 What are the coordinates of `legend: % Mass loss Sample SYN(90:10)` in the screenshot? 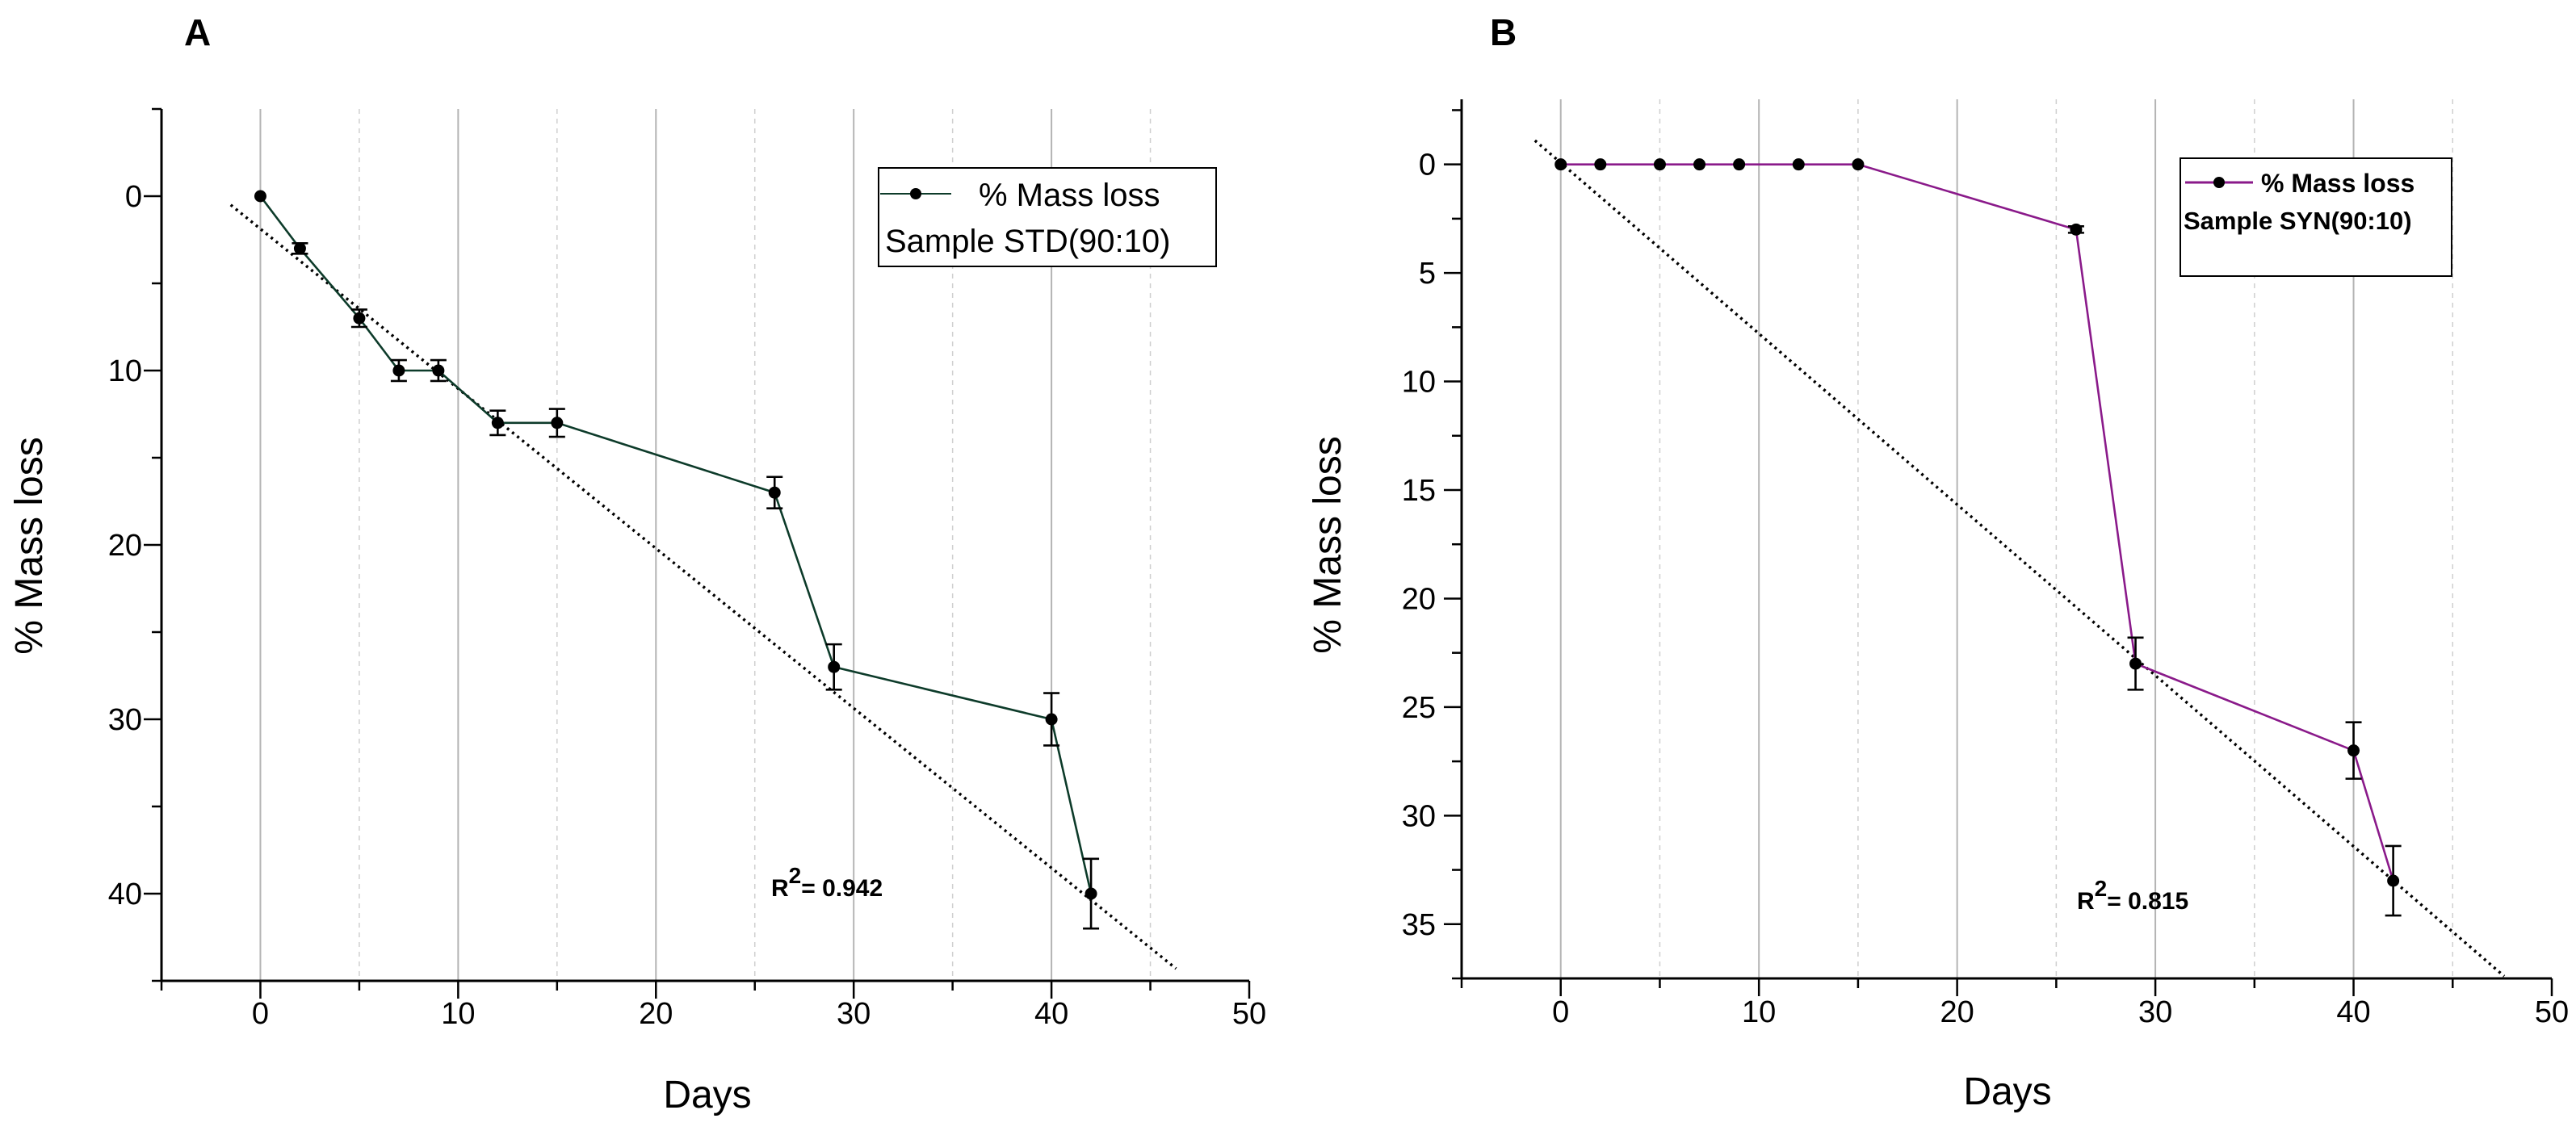 It's located at (2316, 217).